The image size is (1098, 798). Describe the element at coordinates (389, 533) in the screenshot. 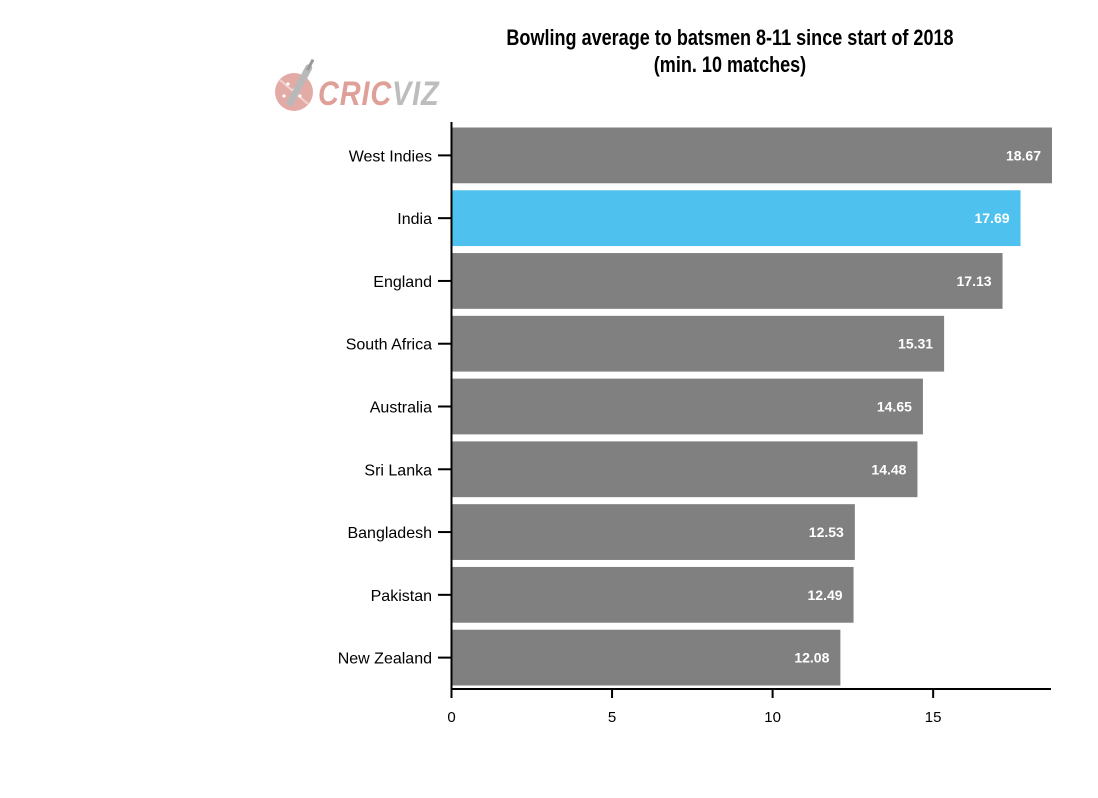

I see `category-label: Bangladesh` at that location.